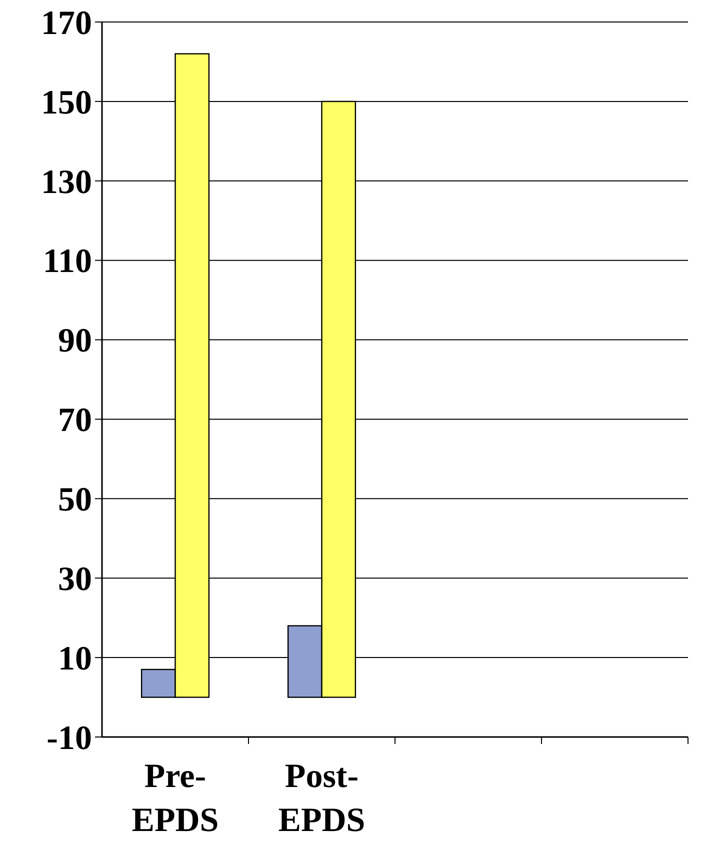 This screenshot has width=703, height=855. What do you see at coordinates (75, 421) in the screenshot?
I see `y-tick-label: 70` at bounding box center [75, 421].